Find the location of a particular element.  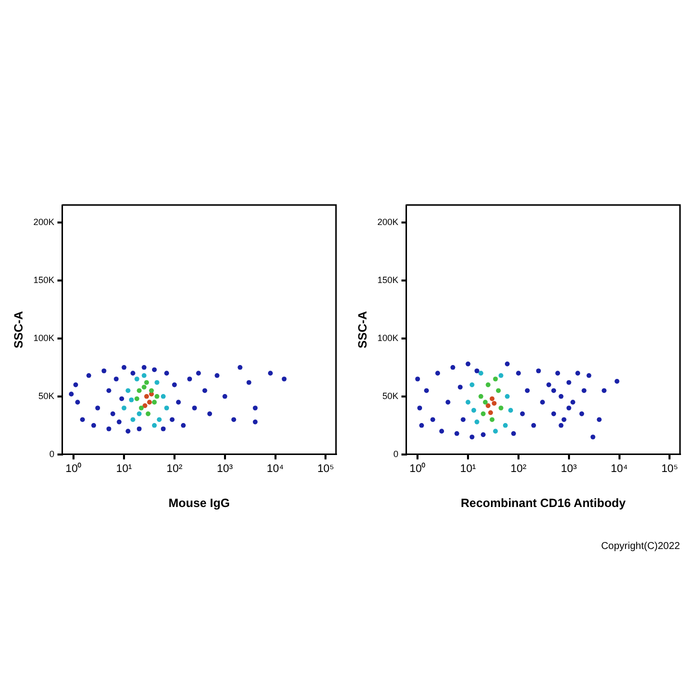

x-axis-title: Mouse IgG is located at coordinates (199, 503).